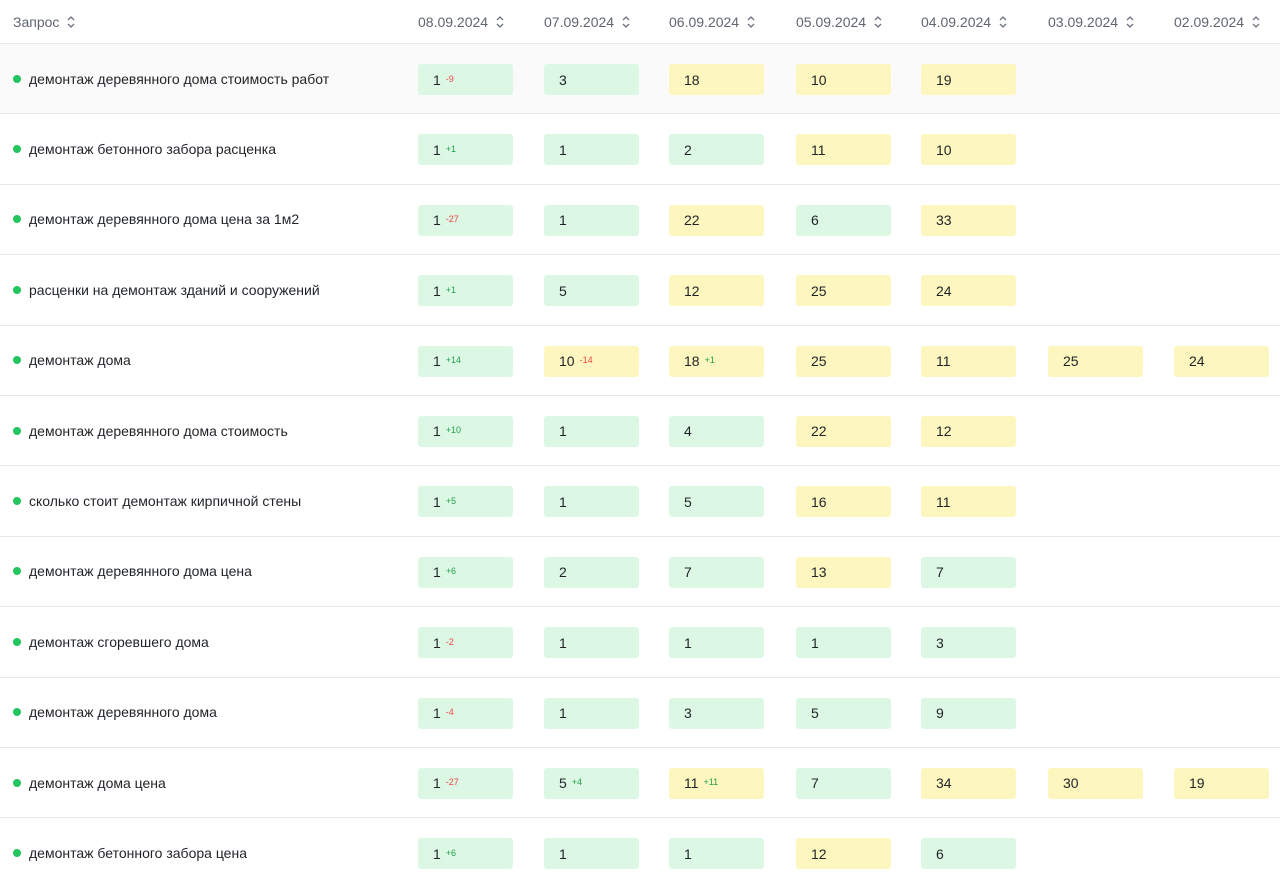  Describe the element at coordinates (164, 219) in the screenshot. I see `query-text: демонтаж деревянного дома цена за 1м2` at that location.